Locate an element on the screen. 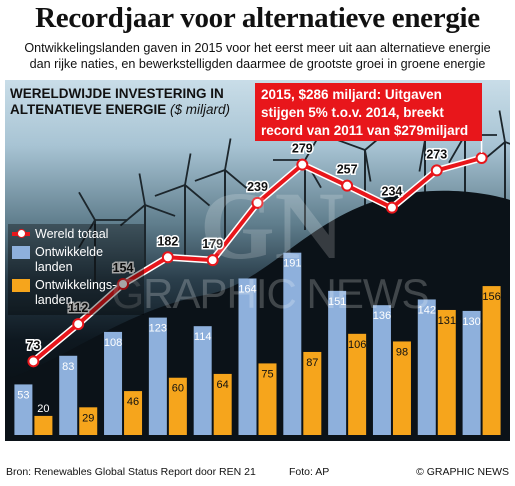  bar-label-developing: 29 is located at coordinates (88, 418).